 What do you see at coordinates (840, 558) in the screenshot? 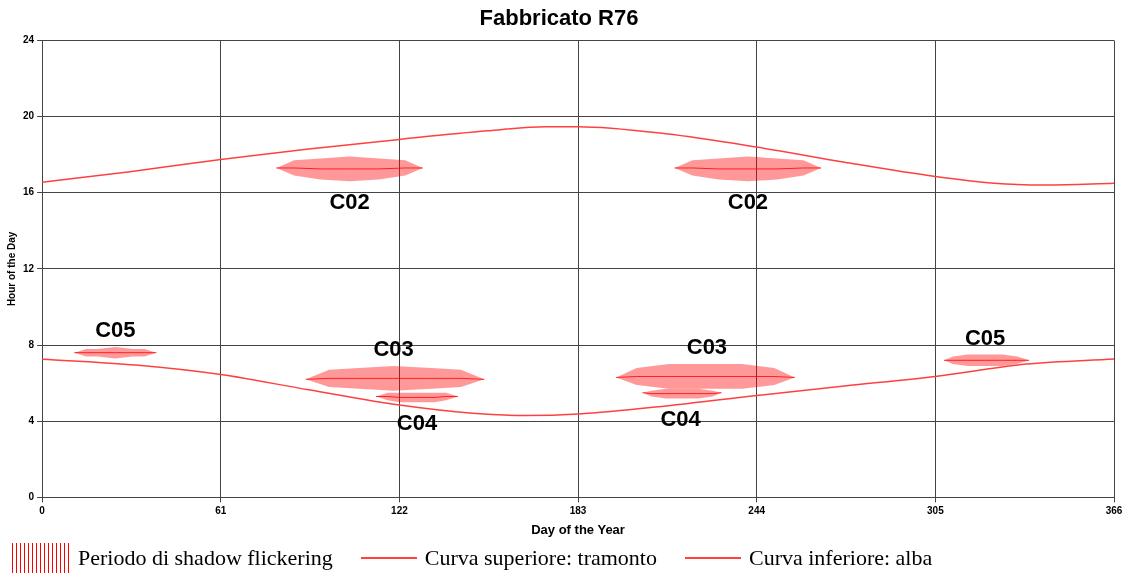
I see `legend-label: Curva inferiore: alba` at bounding box center [840, 558].